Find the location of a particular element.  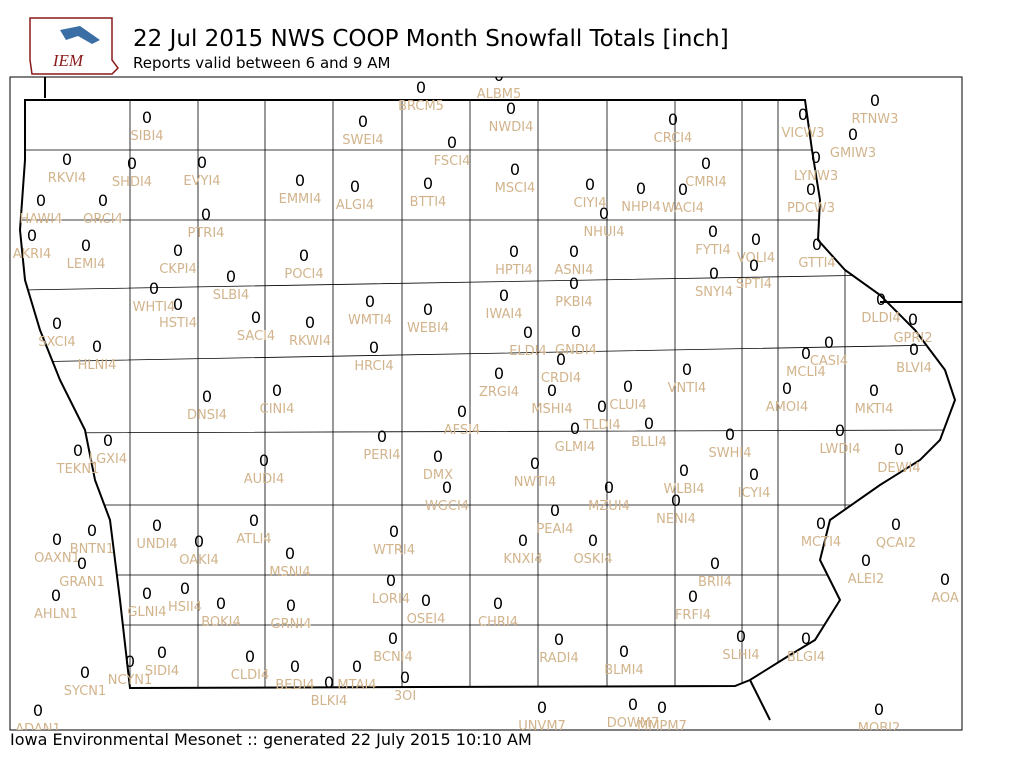

station-label: ELDI4 is located at coordinates (528, 351).